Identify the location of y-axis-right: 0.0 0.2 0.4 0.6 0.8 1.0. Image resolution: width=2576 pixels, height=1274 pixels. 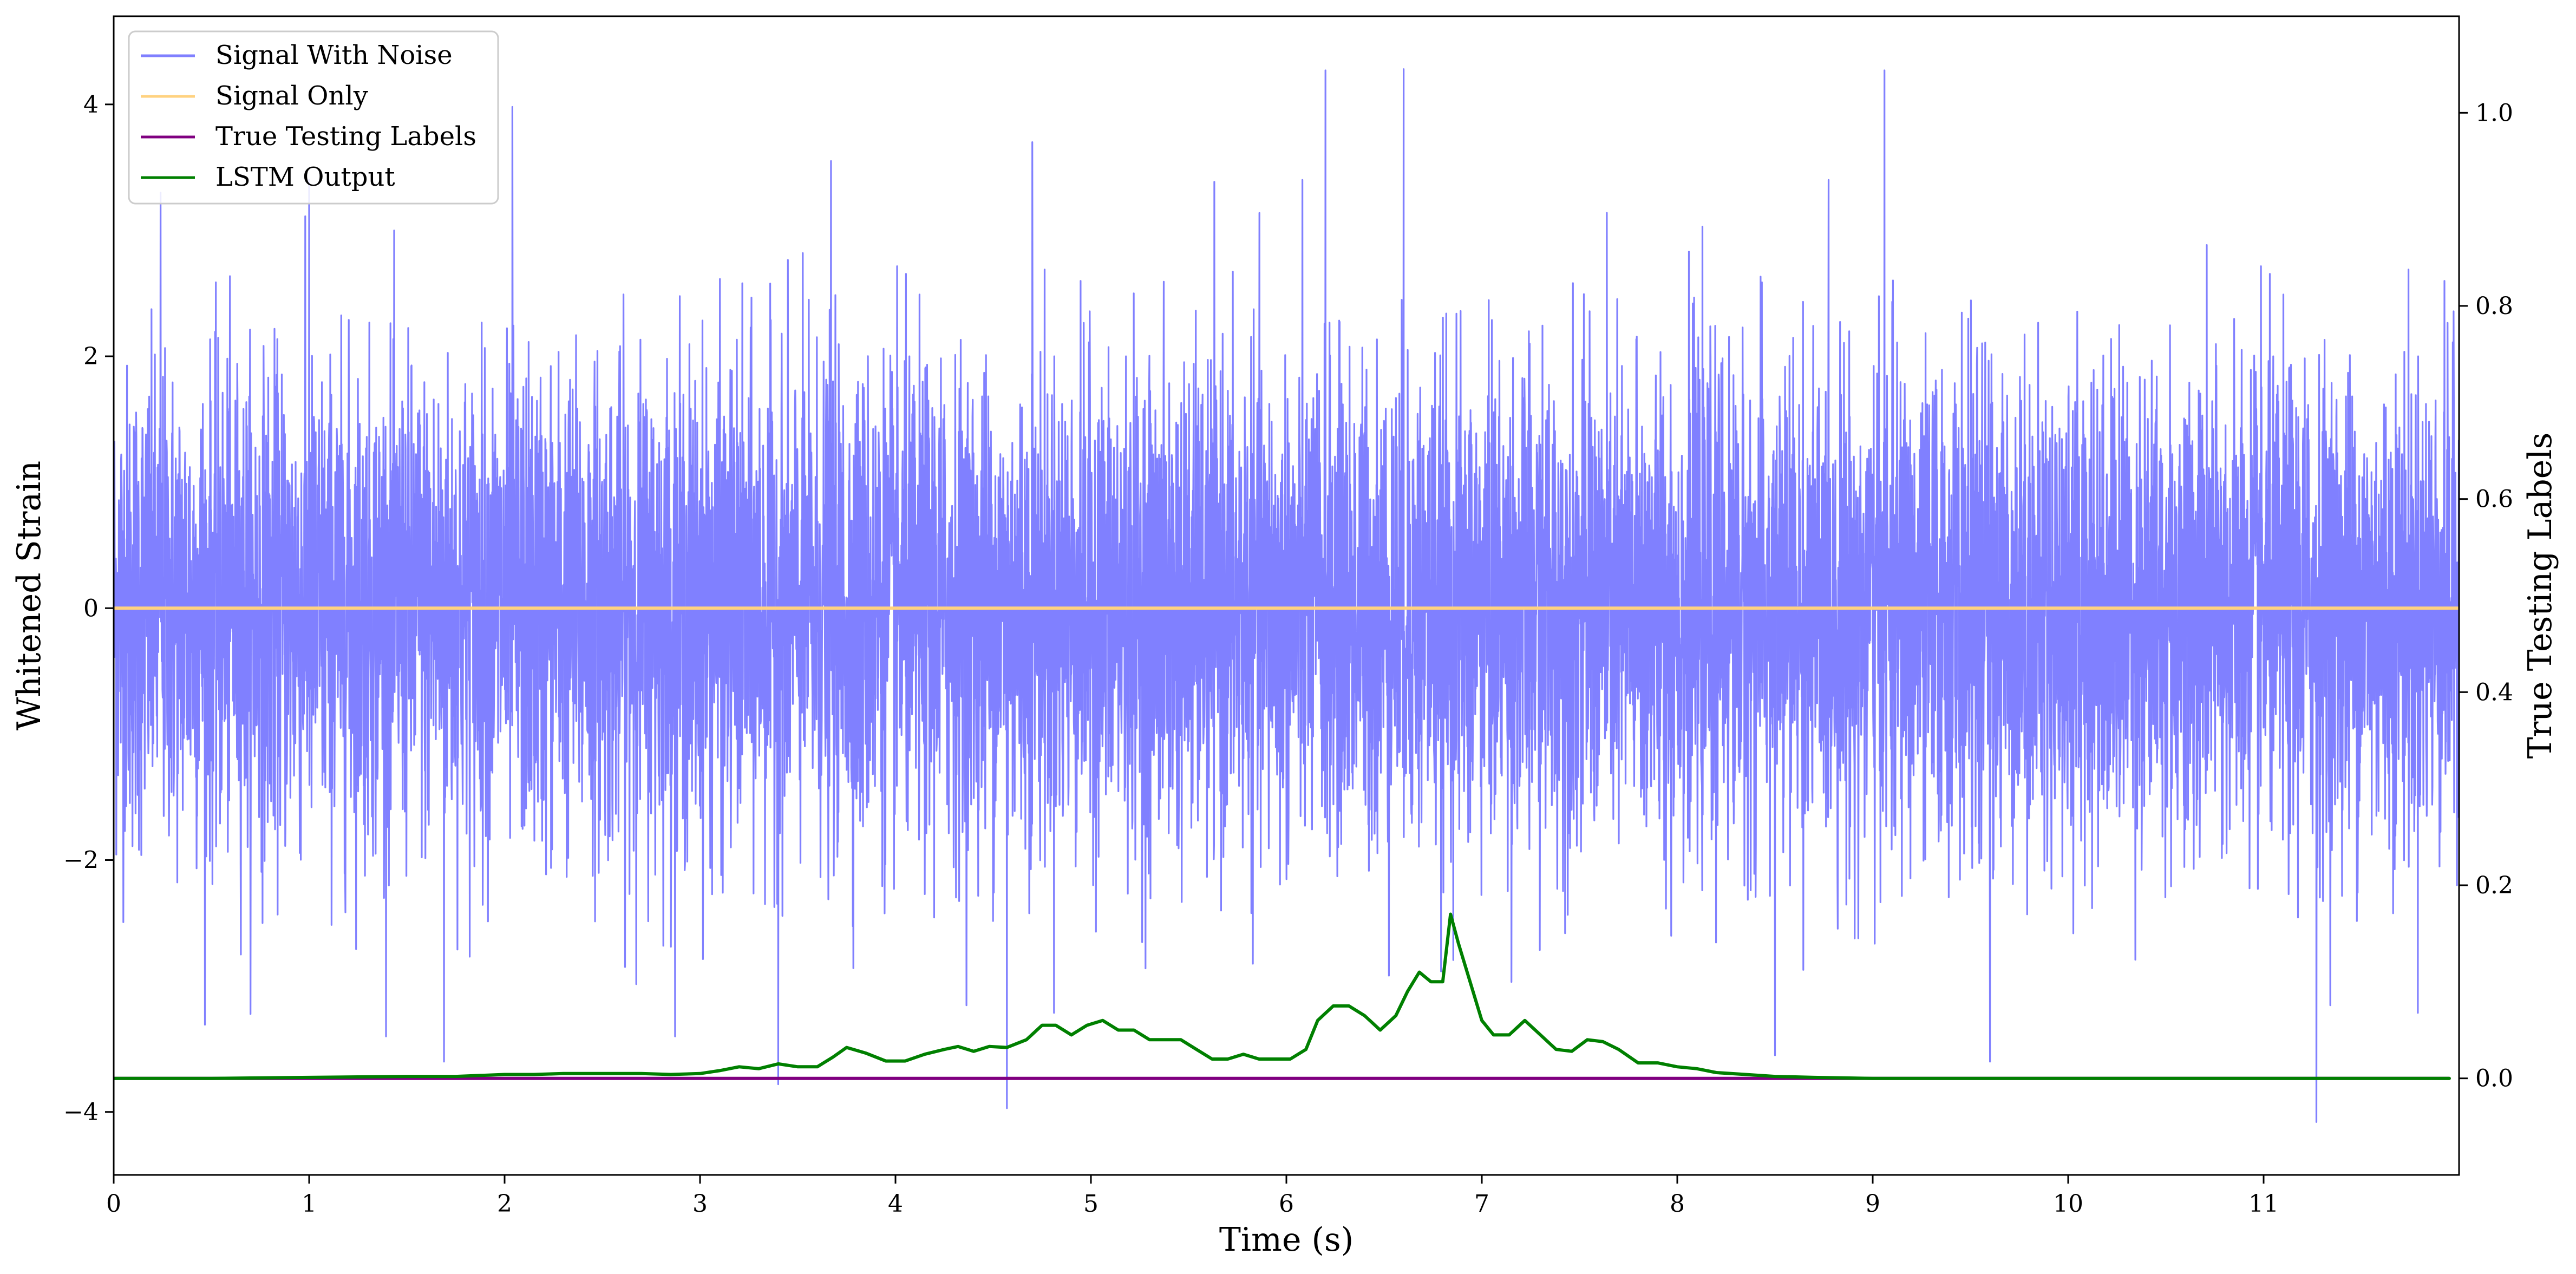
(2486, 596).